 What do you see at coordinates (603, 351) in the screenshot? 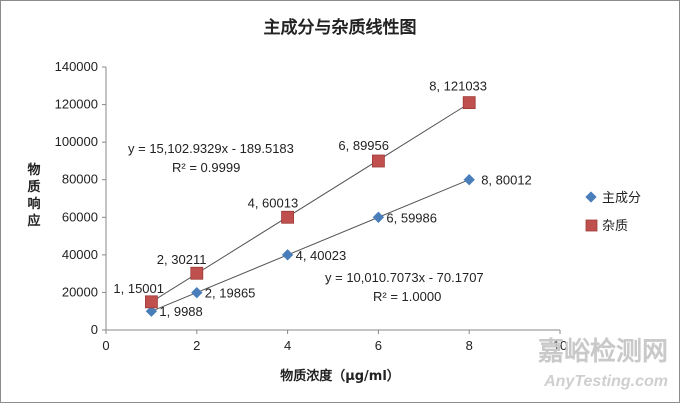
I see `watermark-cn: 嘉峪检测网` at bounding box center [603, 351].